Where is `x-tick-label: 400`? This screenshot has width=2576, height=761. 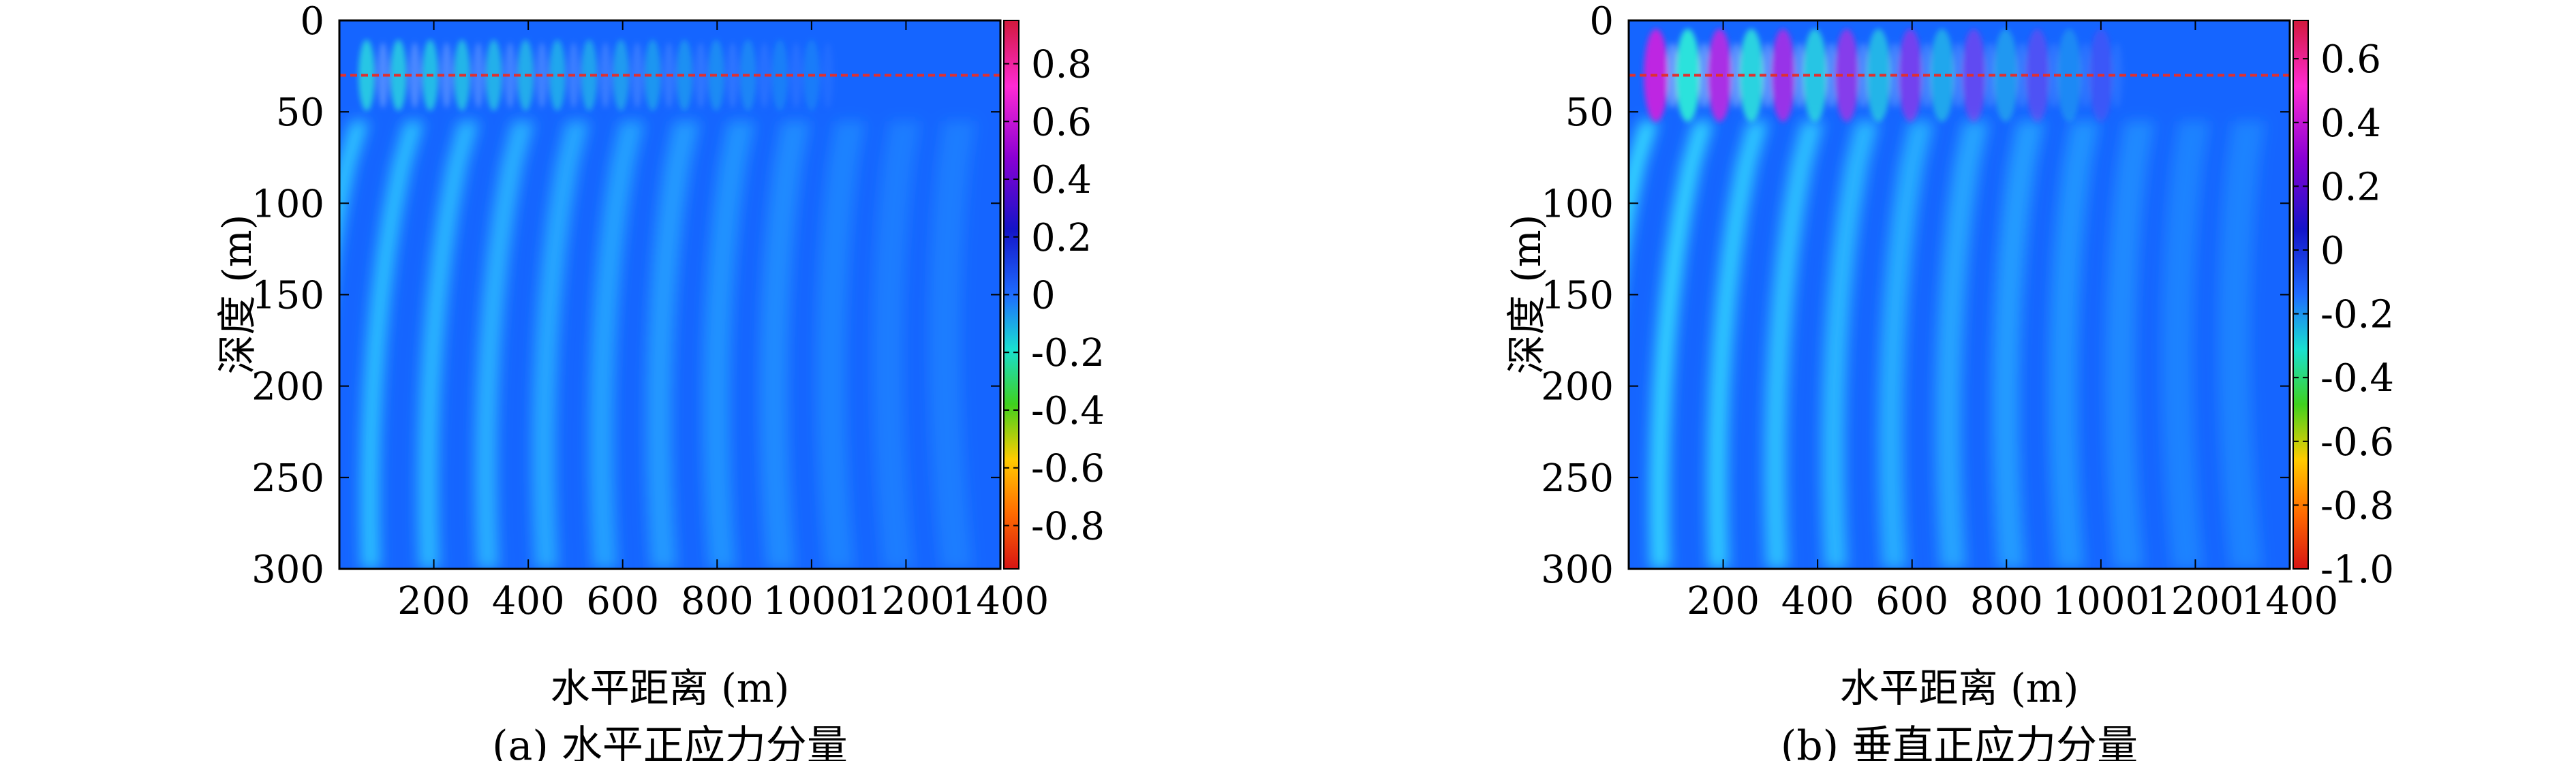 x-tick-label: 400 is located at coordinates (1817, 601).